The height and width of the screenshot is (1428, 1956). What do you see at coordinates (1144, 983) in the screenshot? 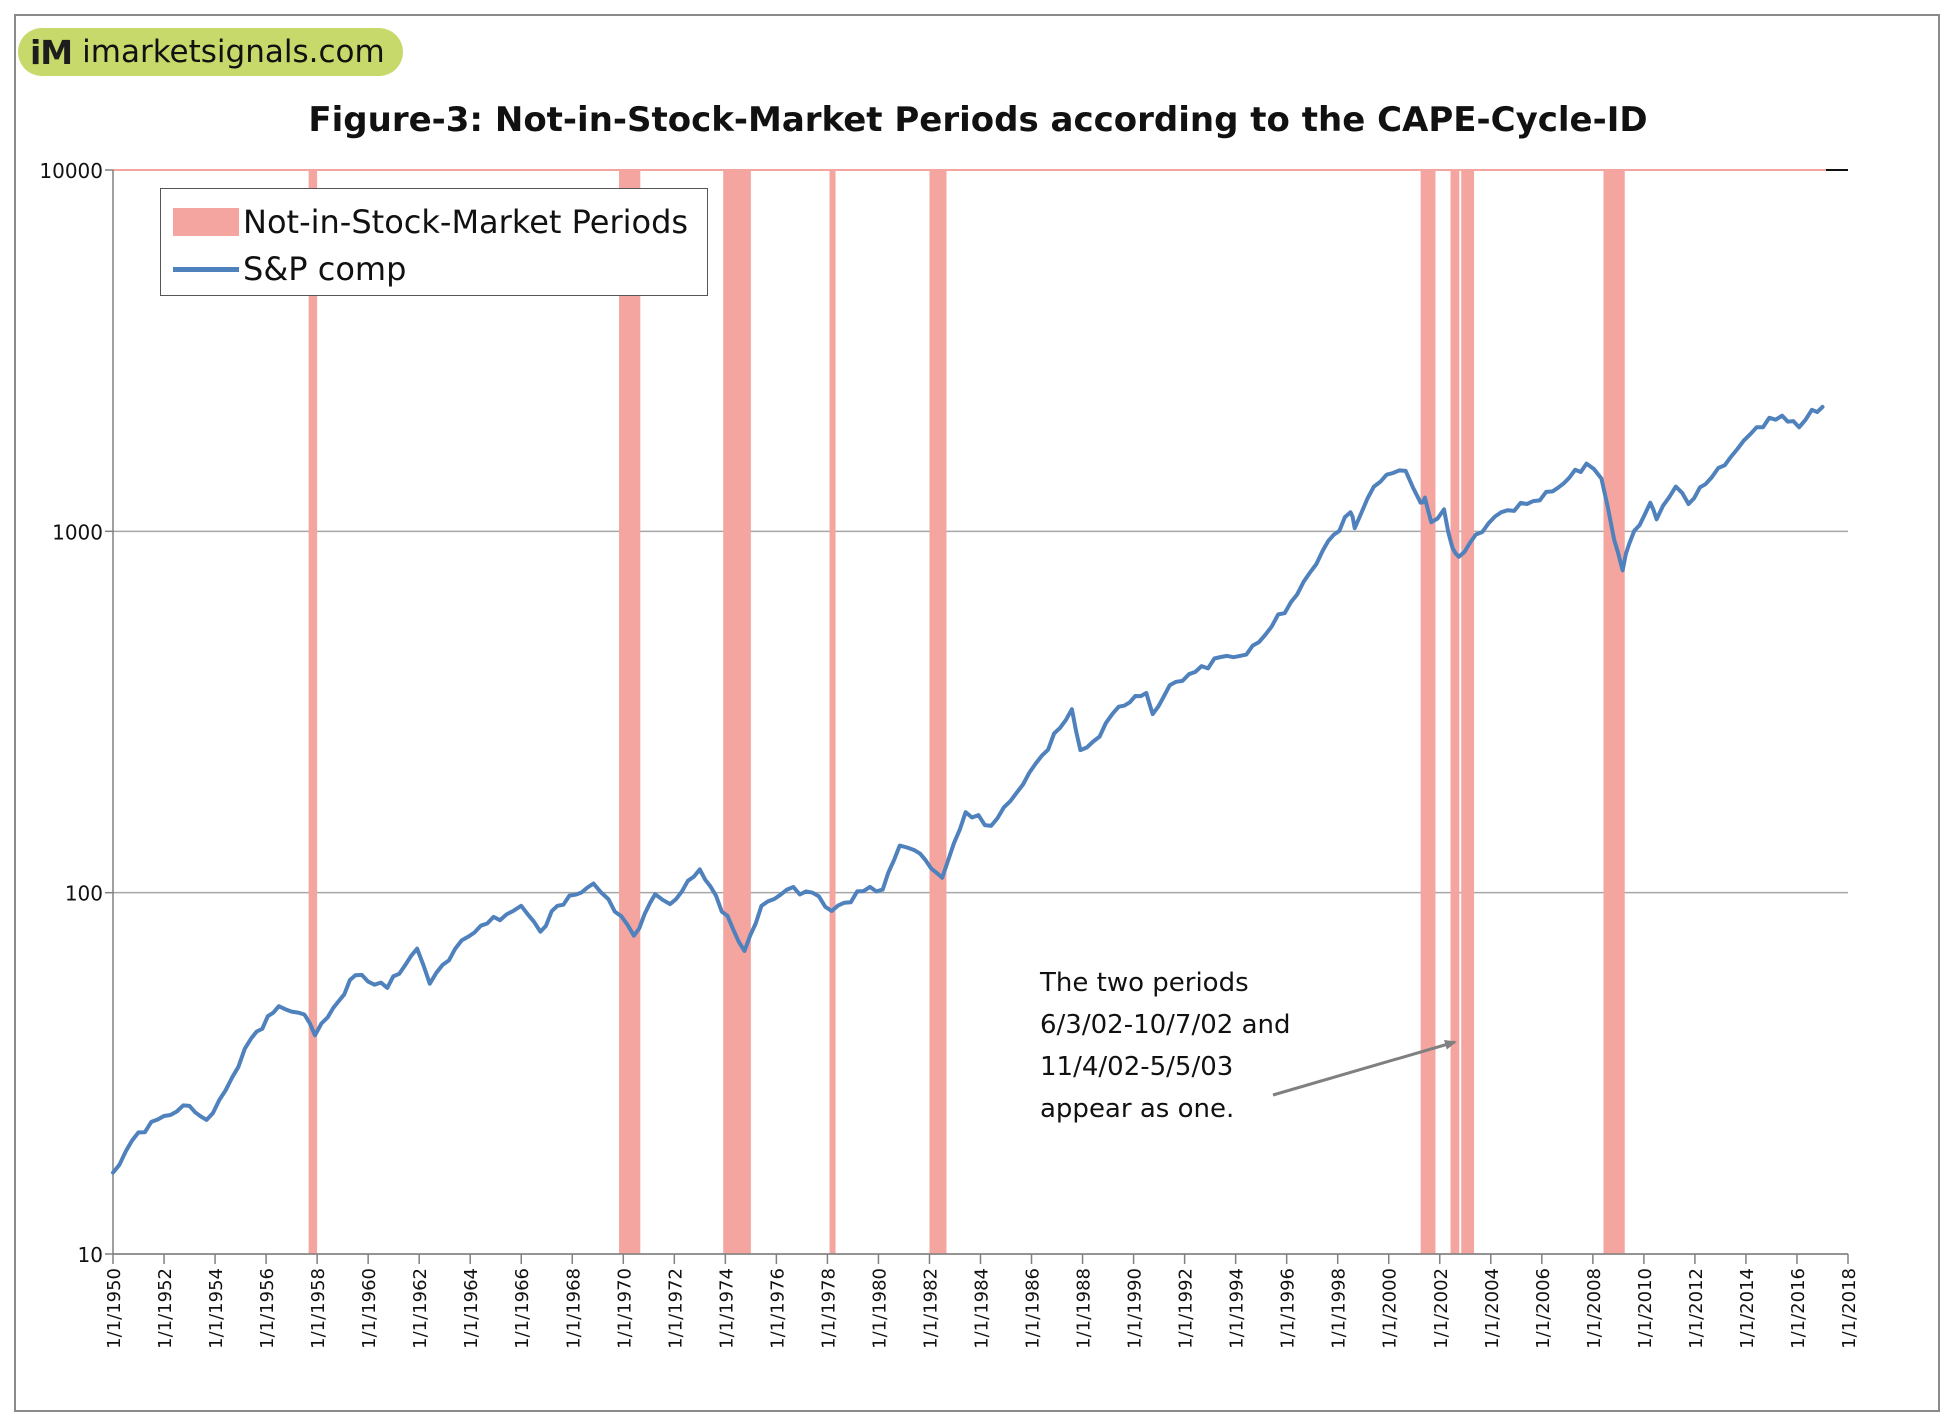
I see `annotation-line: The two periods` at bounding box center [1144, 983].